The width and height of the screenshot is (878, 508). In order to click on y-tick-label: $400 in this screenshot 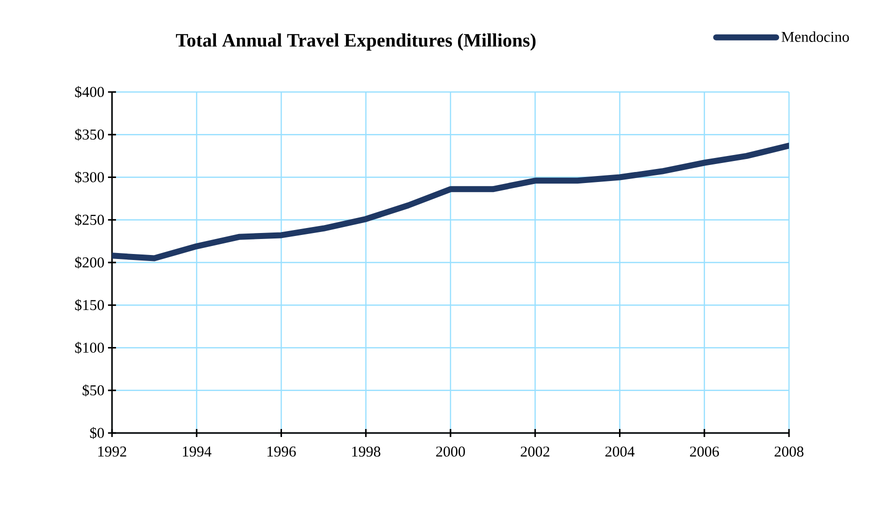, I will do `click(89, 92)`.